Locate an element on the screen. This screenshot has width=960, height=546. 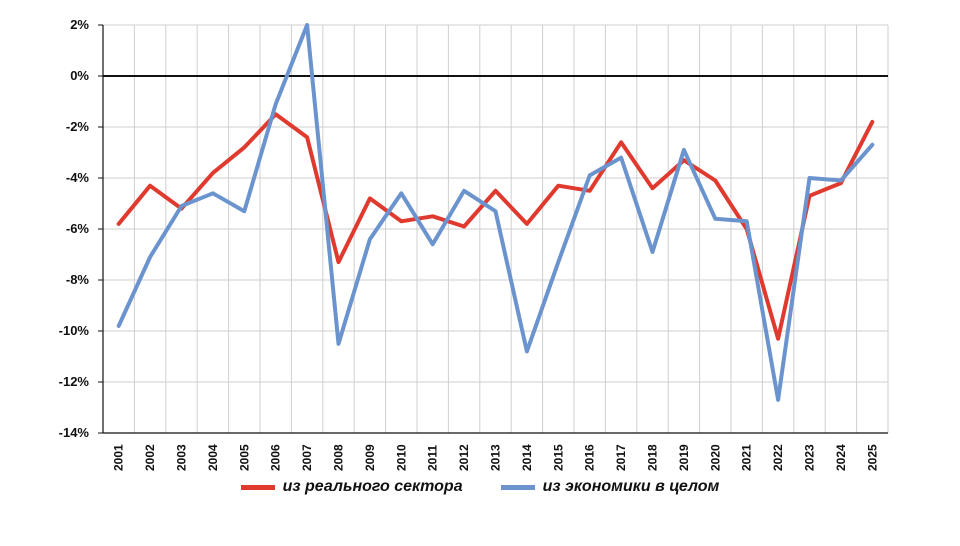
legend-item-economy: из экономики в целом is located at coordinates (610, 487).